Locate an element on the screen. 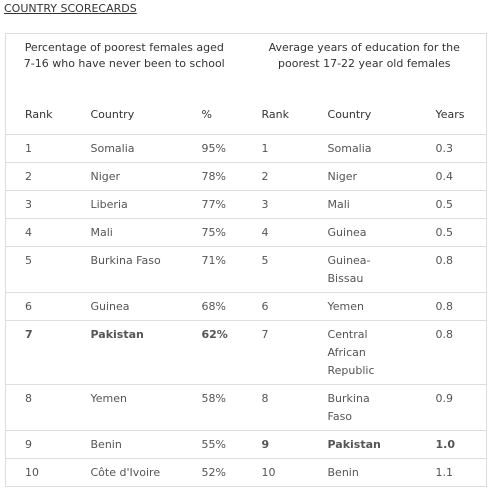 The height and width of the screenshot is (497, 490). table-cell: 0.9 is located at coordinates (457, 407).